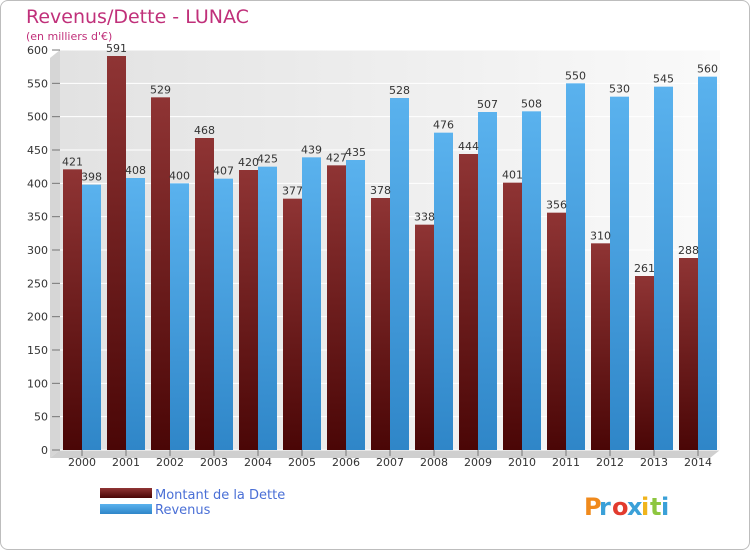 This screenshot has width=750, height=550. Describe the element at coordinates (336, 157) in the screenshot. I see `bar-value-label: 427` at that location.